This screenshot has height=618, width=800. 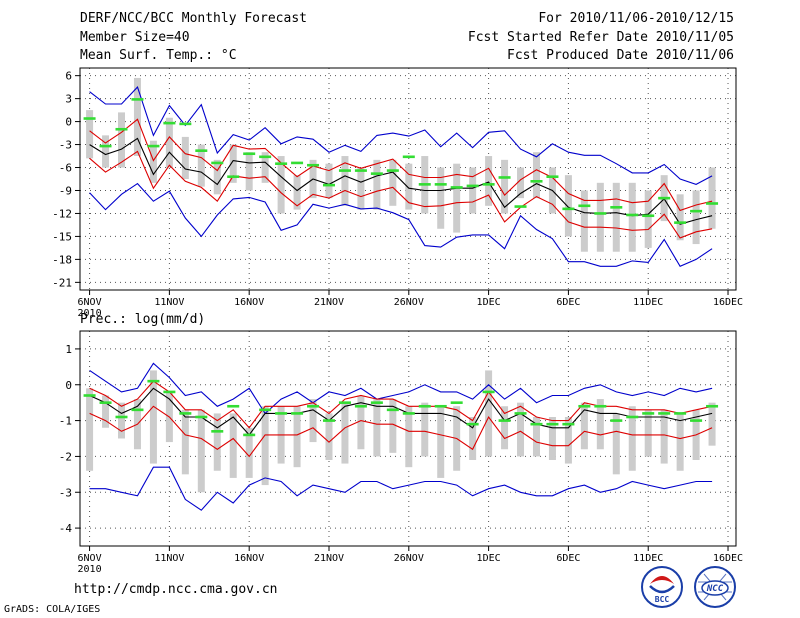 What do you see at coordinates (648, 302) in the screenshot?
I see `temp-xtick-label: 11DEC` at bounding box center [648, 302].